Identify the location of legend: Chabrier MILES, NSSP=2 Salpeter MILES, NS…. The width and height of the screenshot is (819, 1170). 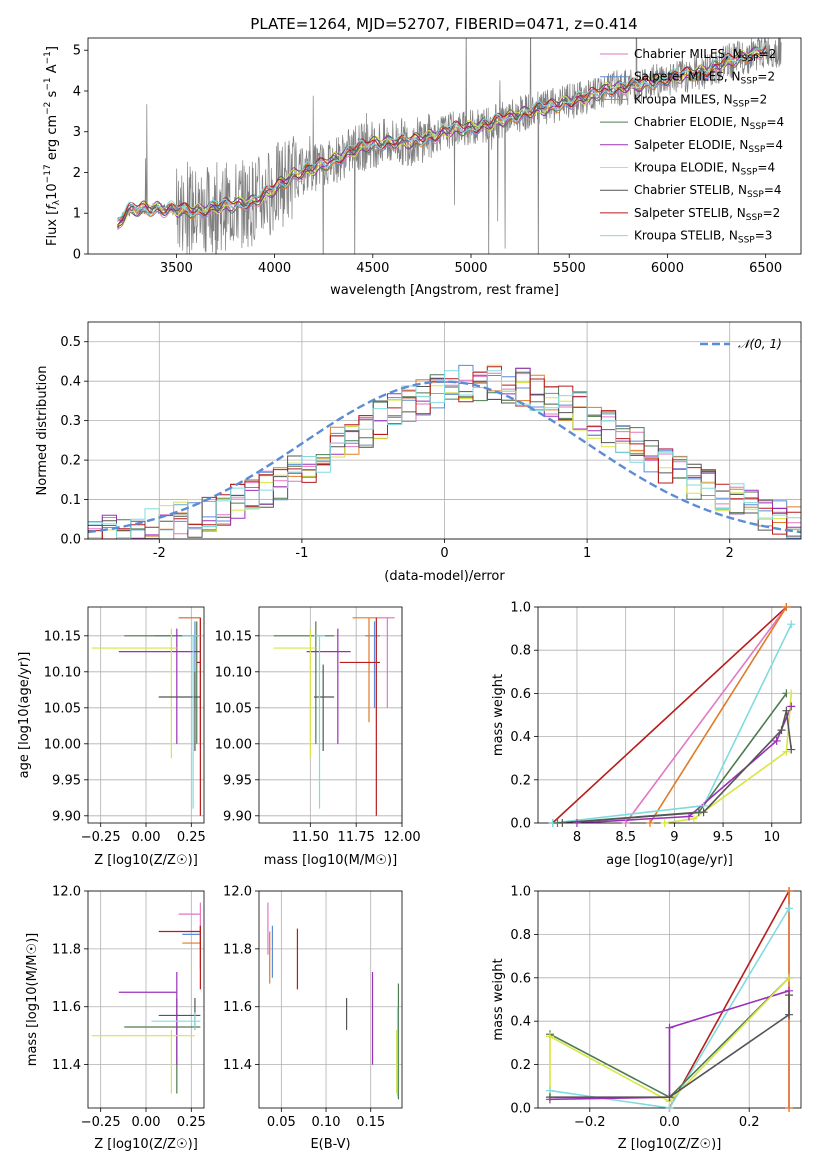
(692, 146).